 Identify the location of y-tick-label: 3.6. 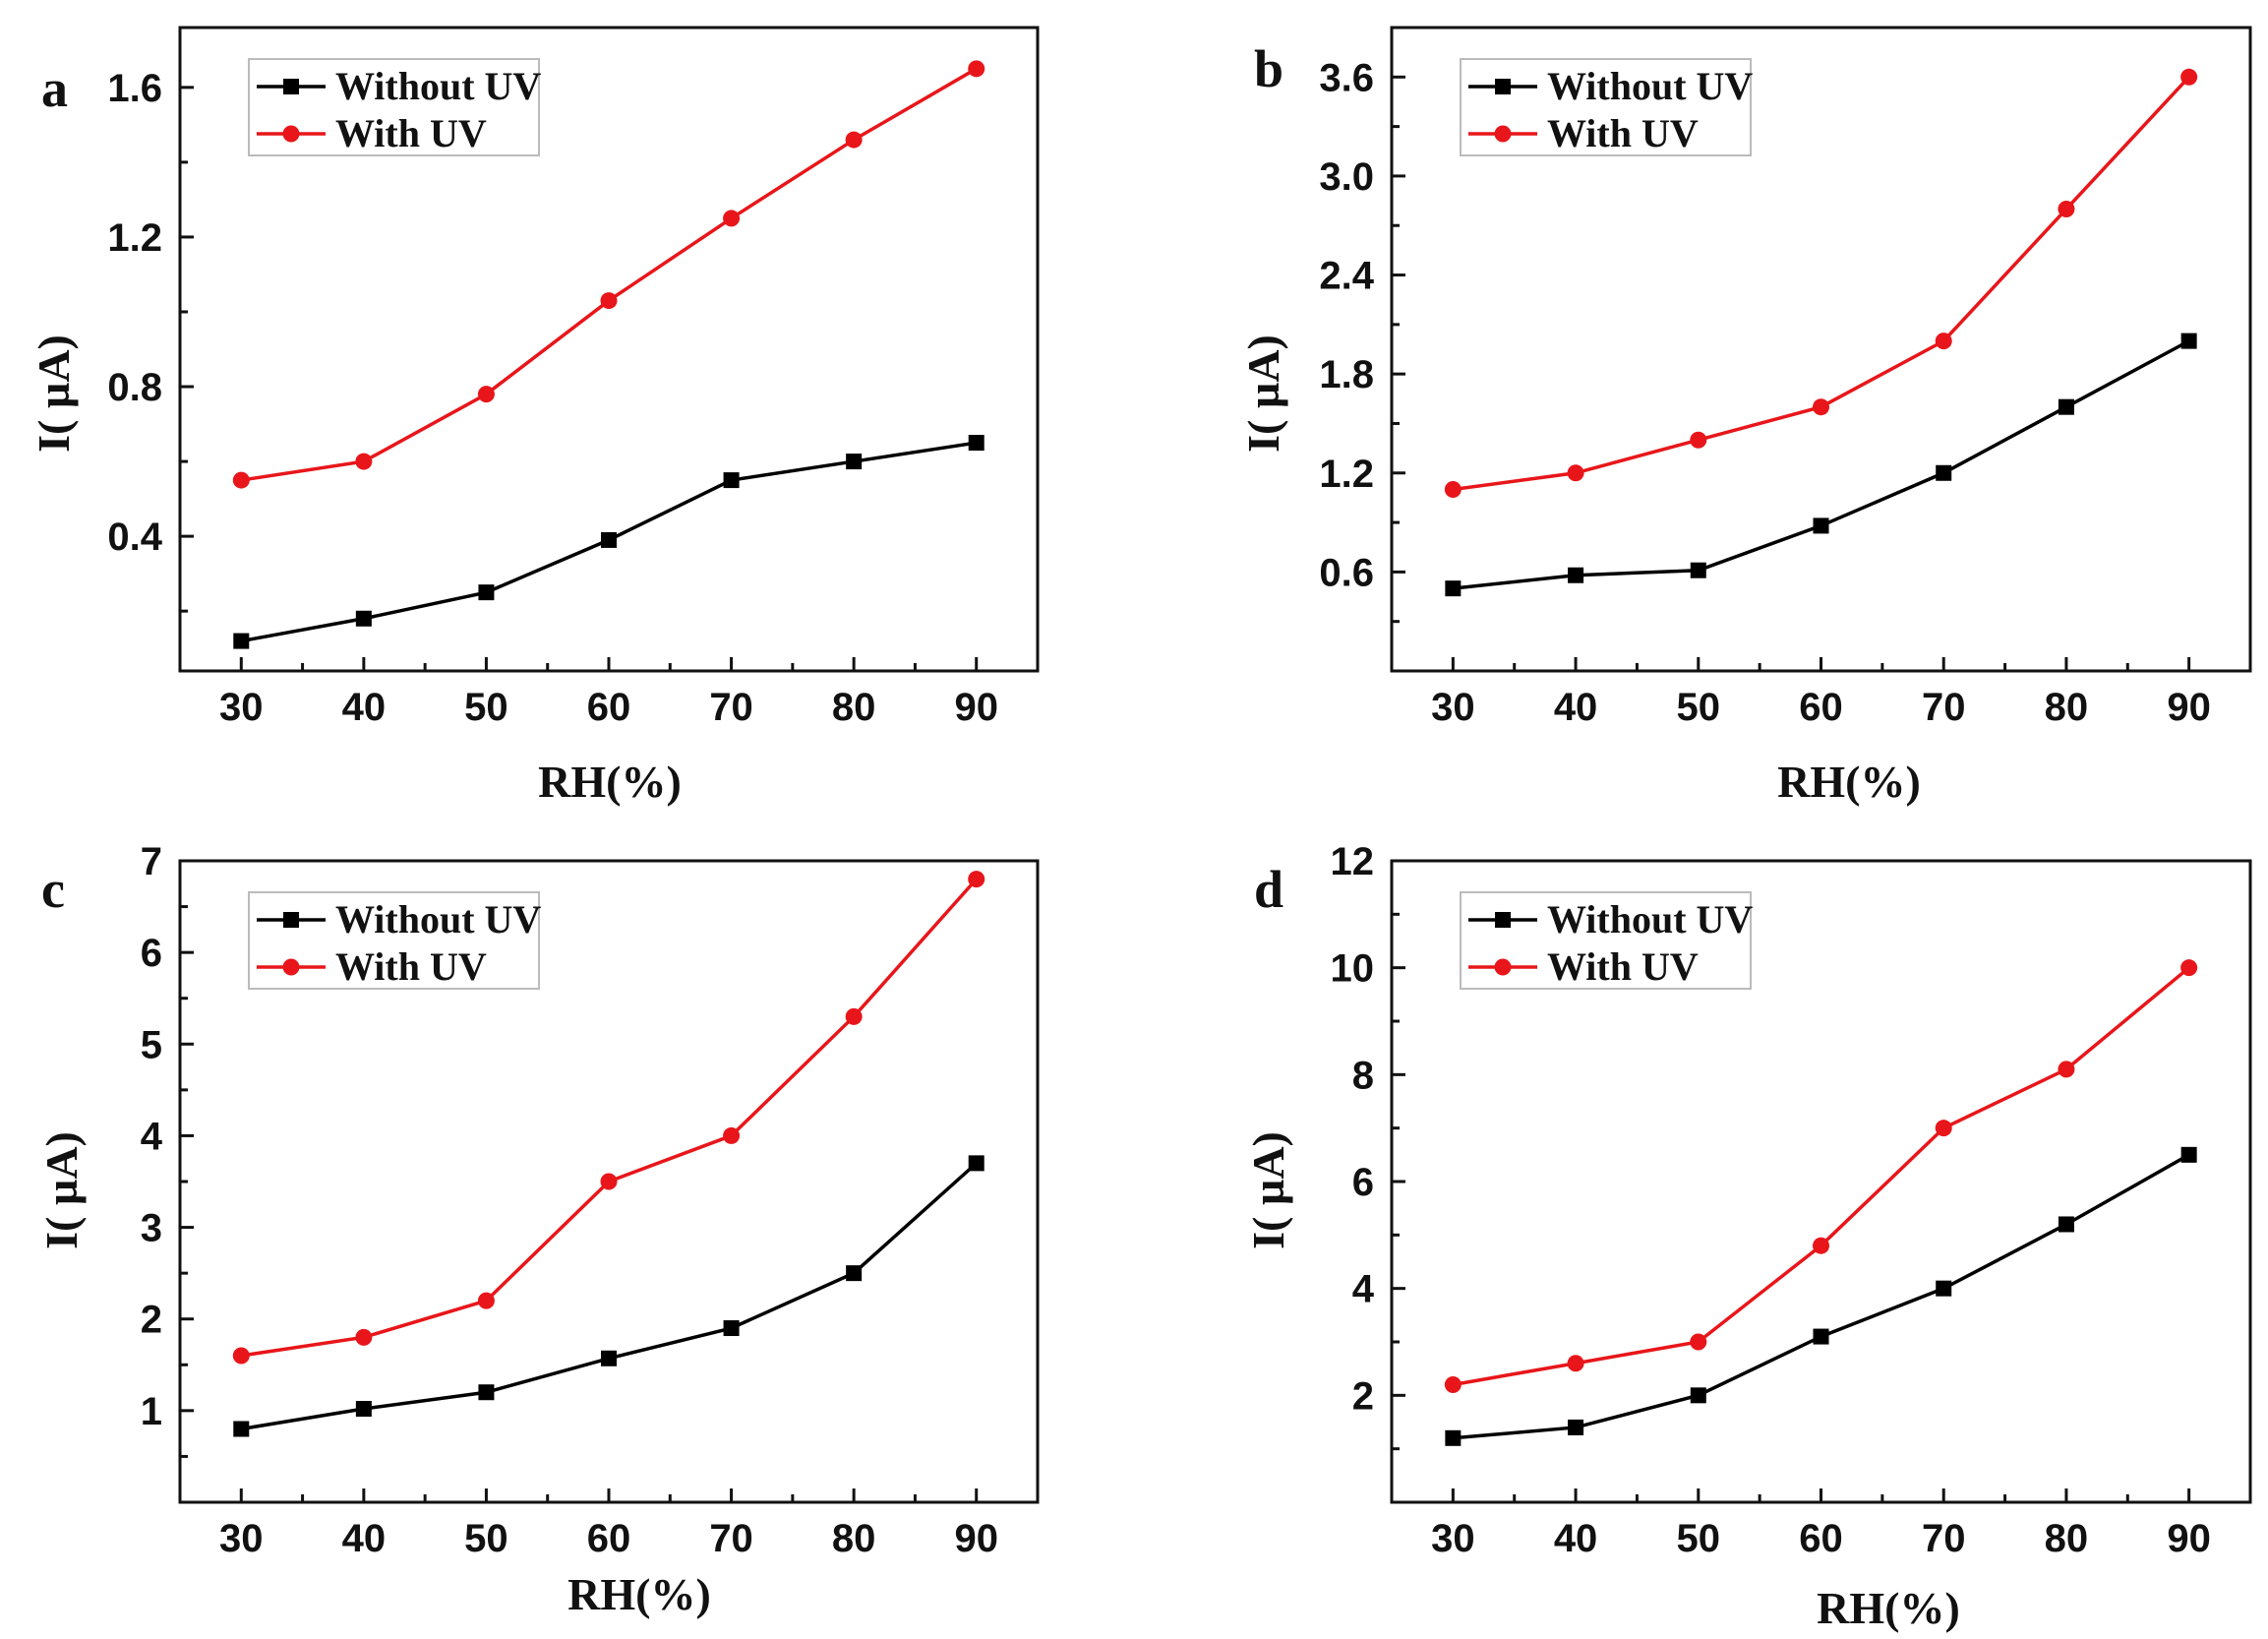
(1346, 77).